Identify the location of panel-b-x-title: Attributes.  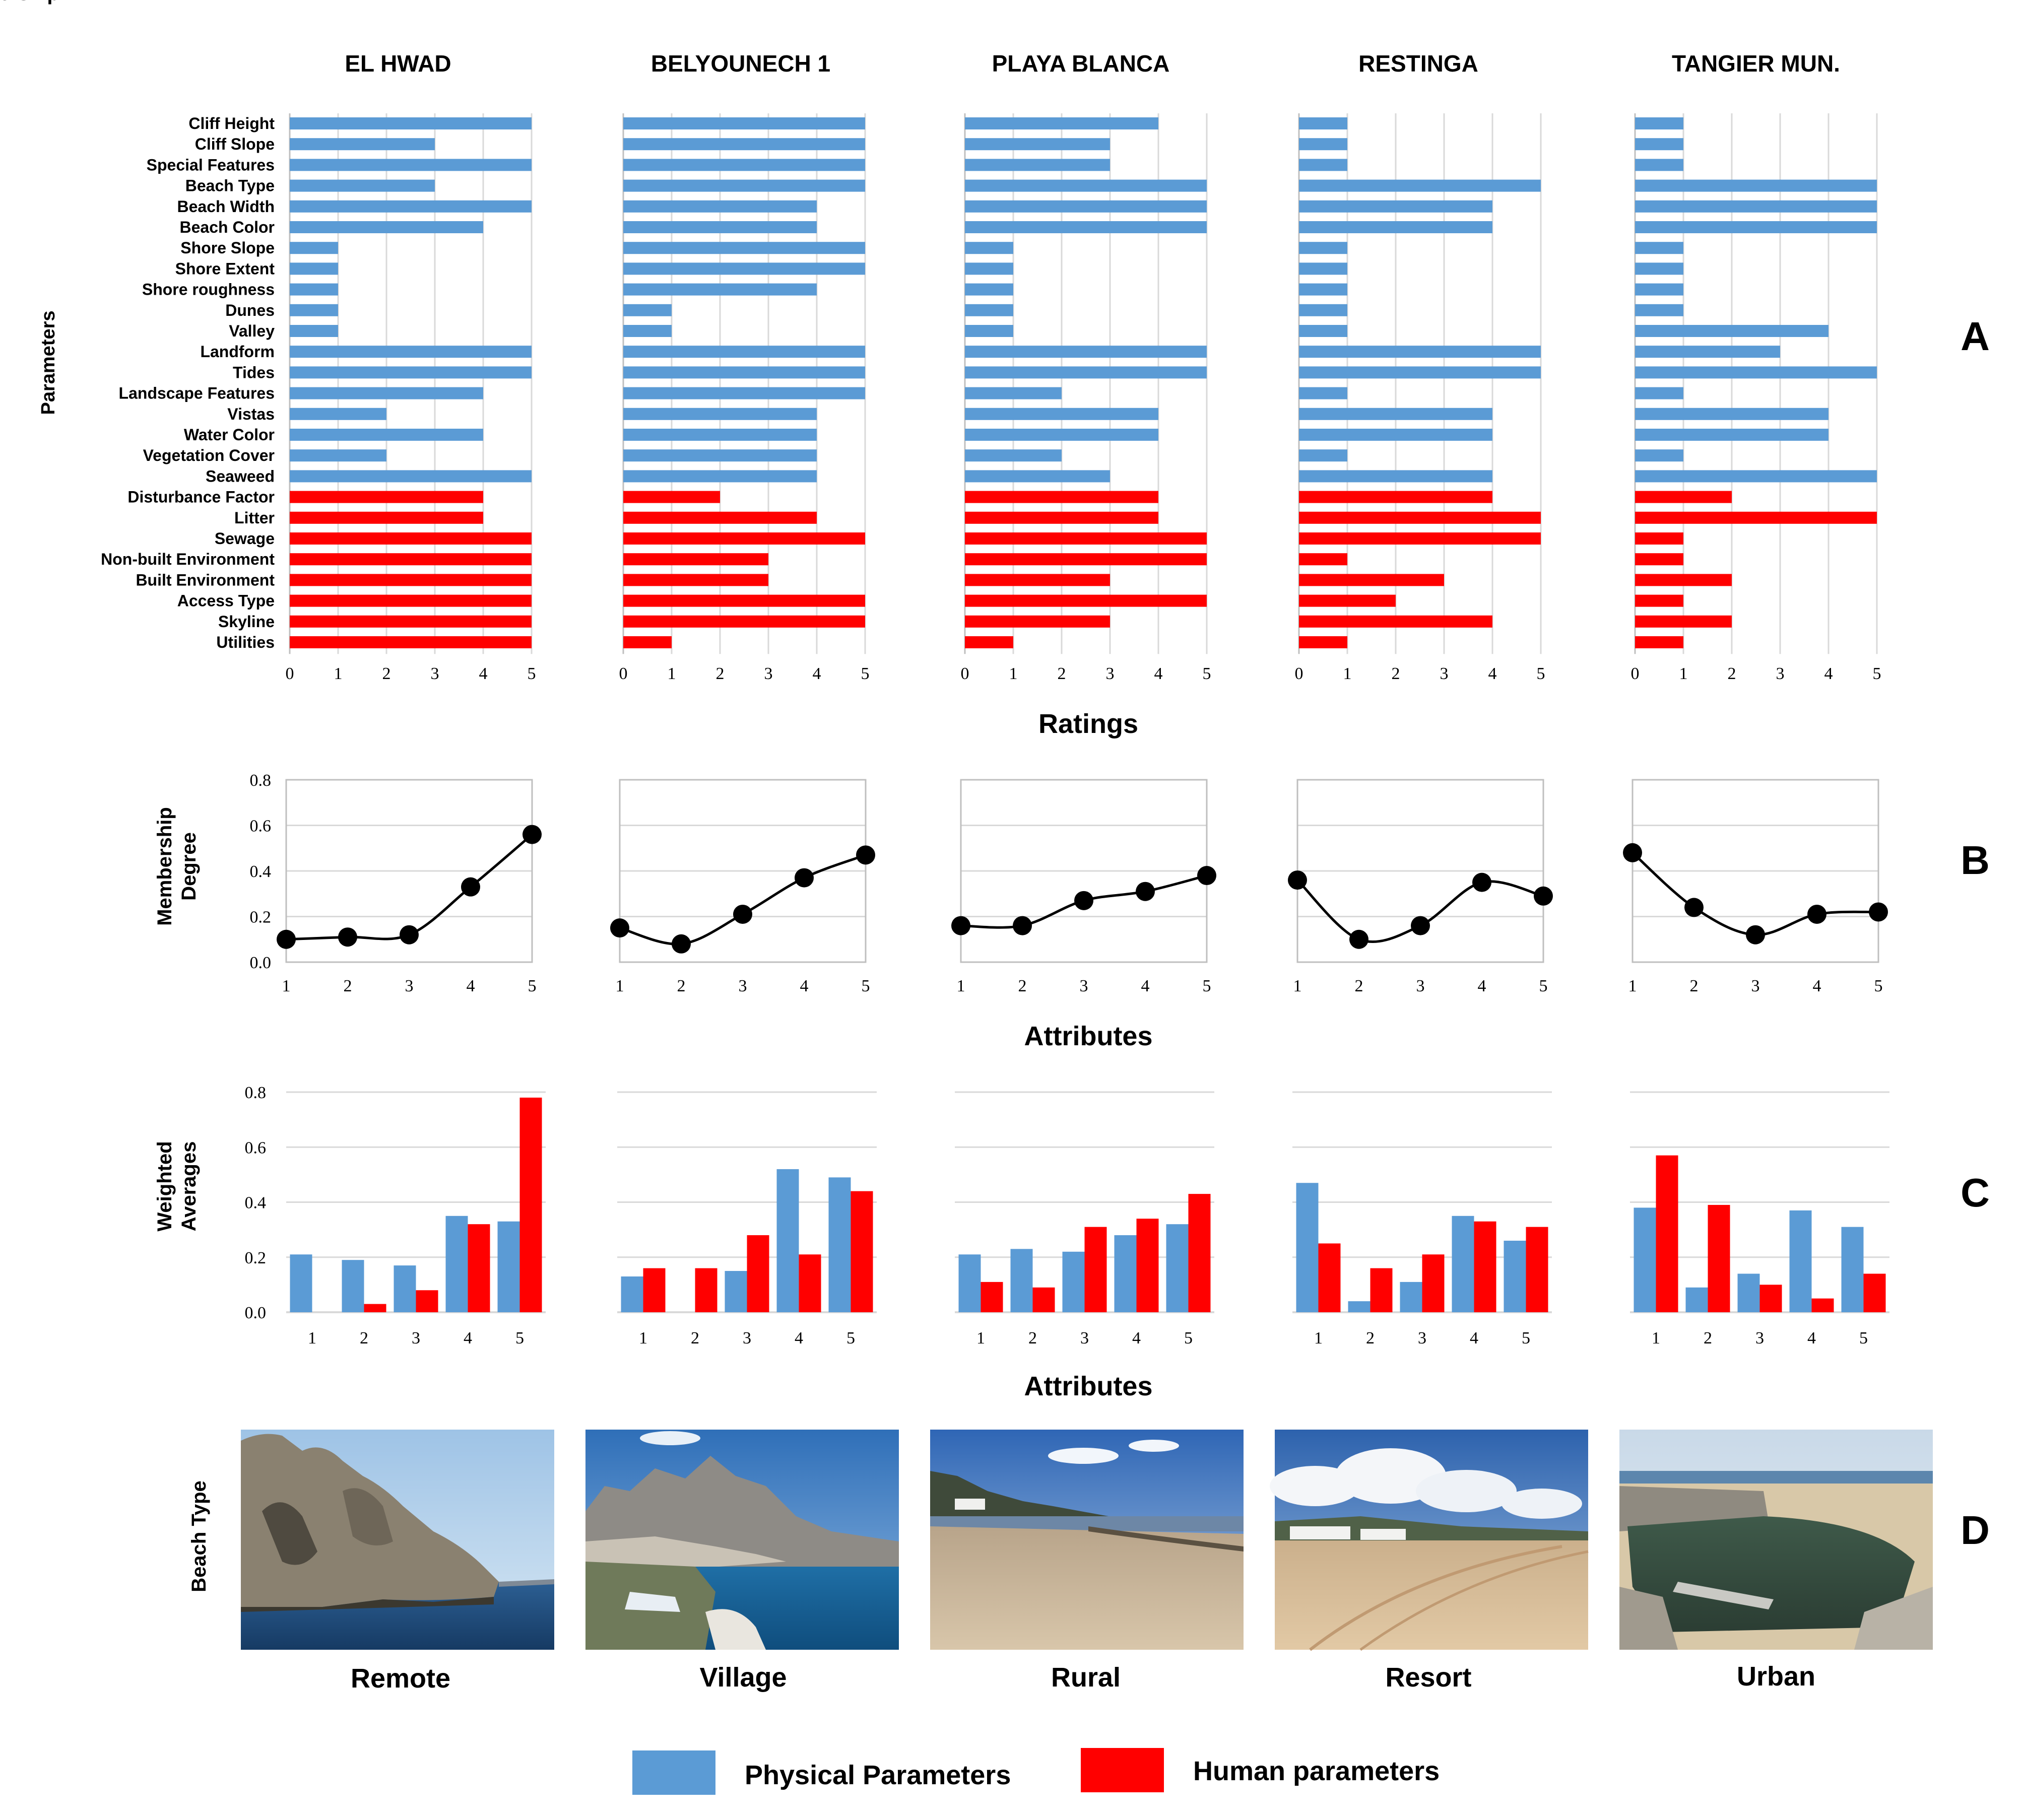
(1088, 1036).